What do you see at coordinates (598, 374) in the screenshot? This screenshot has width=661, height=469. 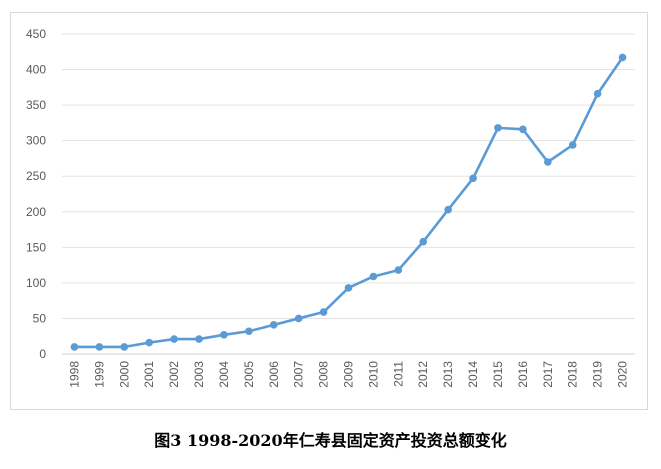 I see `x-tick-label: 2019` at bounding box center [598, 374].